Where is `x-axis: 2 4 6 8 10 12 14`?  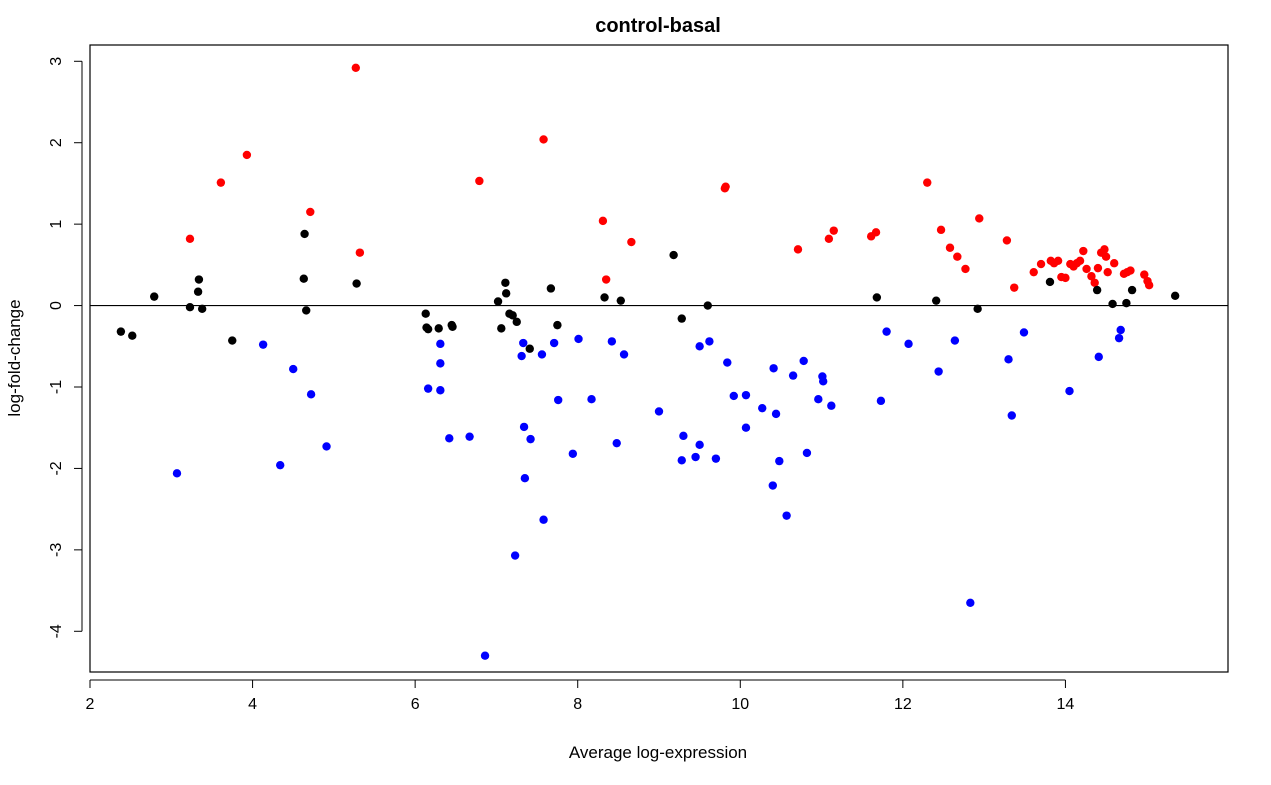
x-axis: 2 4 6 8 10 12 14 is located at coordinates (580, 696).